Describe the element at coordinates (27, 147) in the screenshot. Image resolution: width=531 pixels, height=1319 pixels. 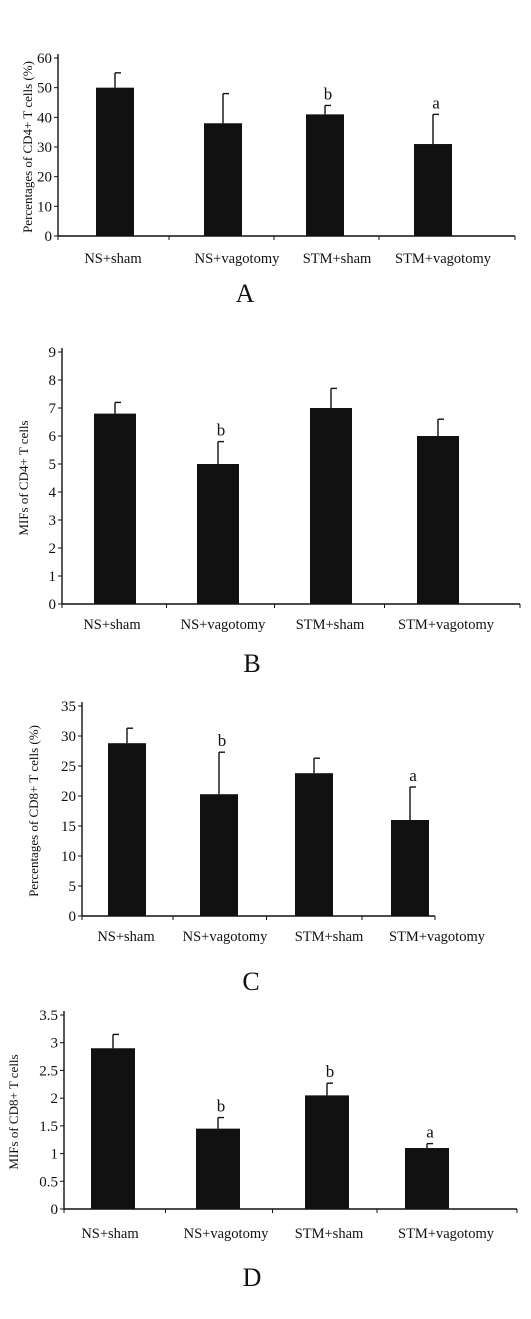
I see `y-axis-title: Percentages of CD4+ T cells (%)` at that location.